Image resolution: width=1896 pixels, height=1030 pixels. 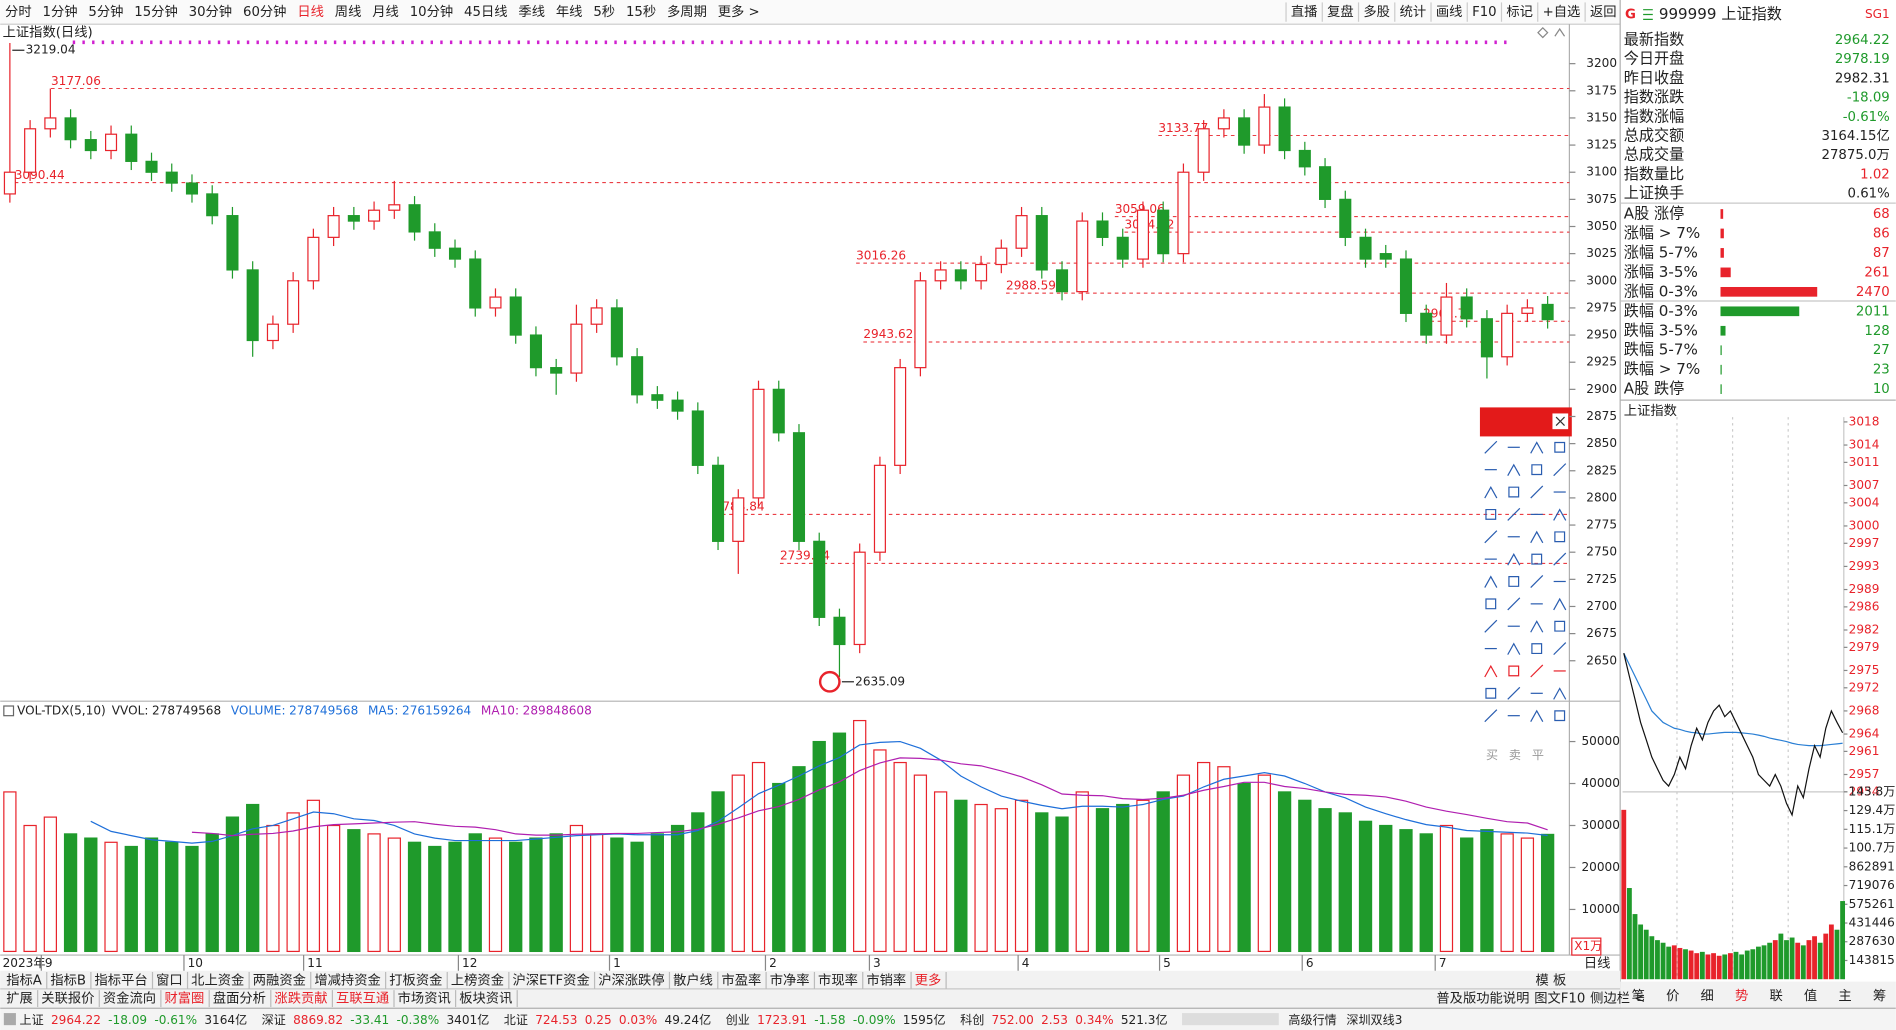 What do you see at coordinates (1340, 11) in the screenshot?
I see `toolbar-button: 复盘` at bounding box center [1340, 11].